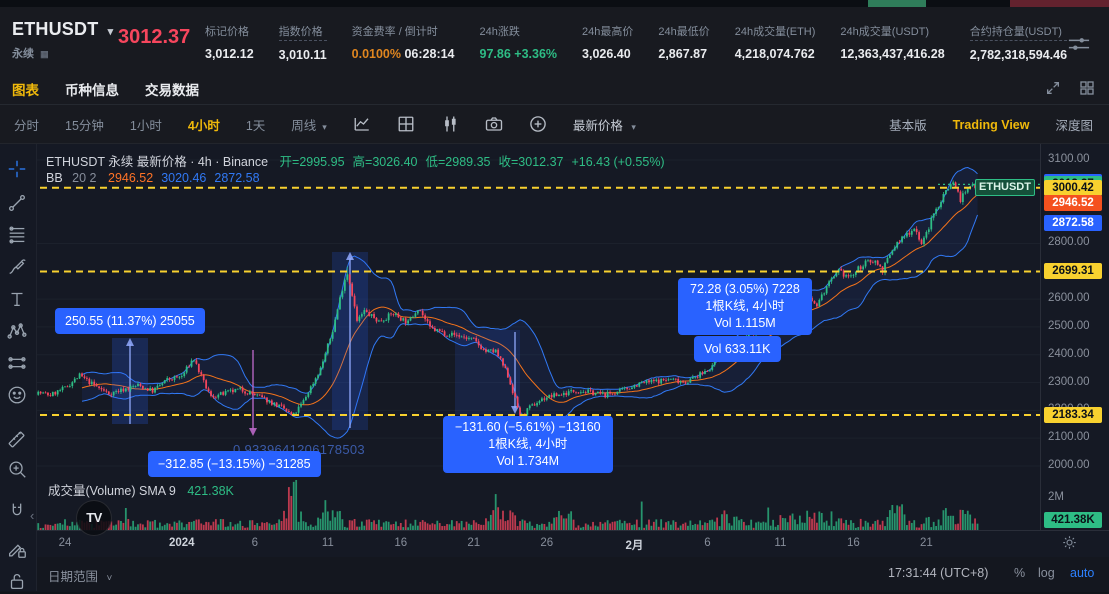  Describe the element at coordinates (1082, 573) in the screenshot. I see `auto-scale-button: auto` at that location.